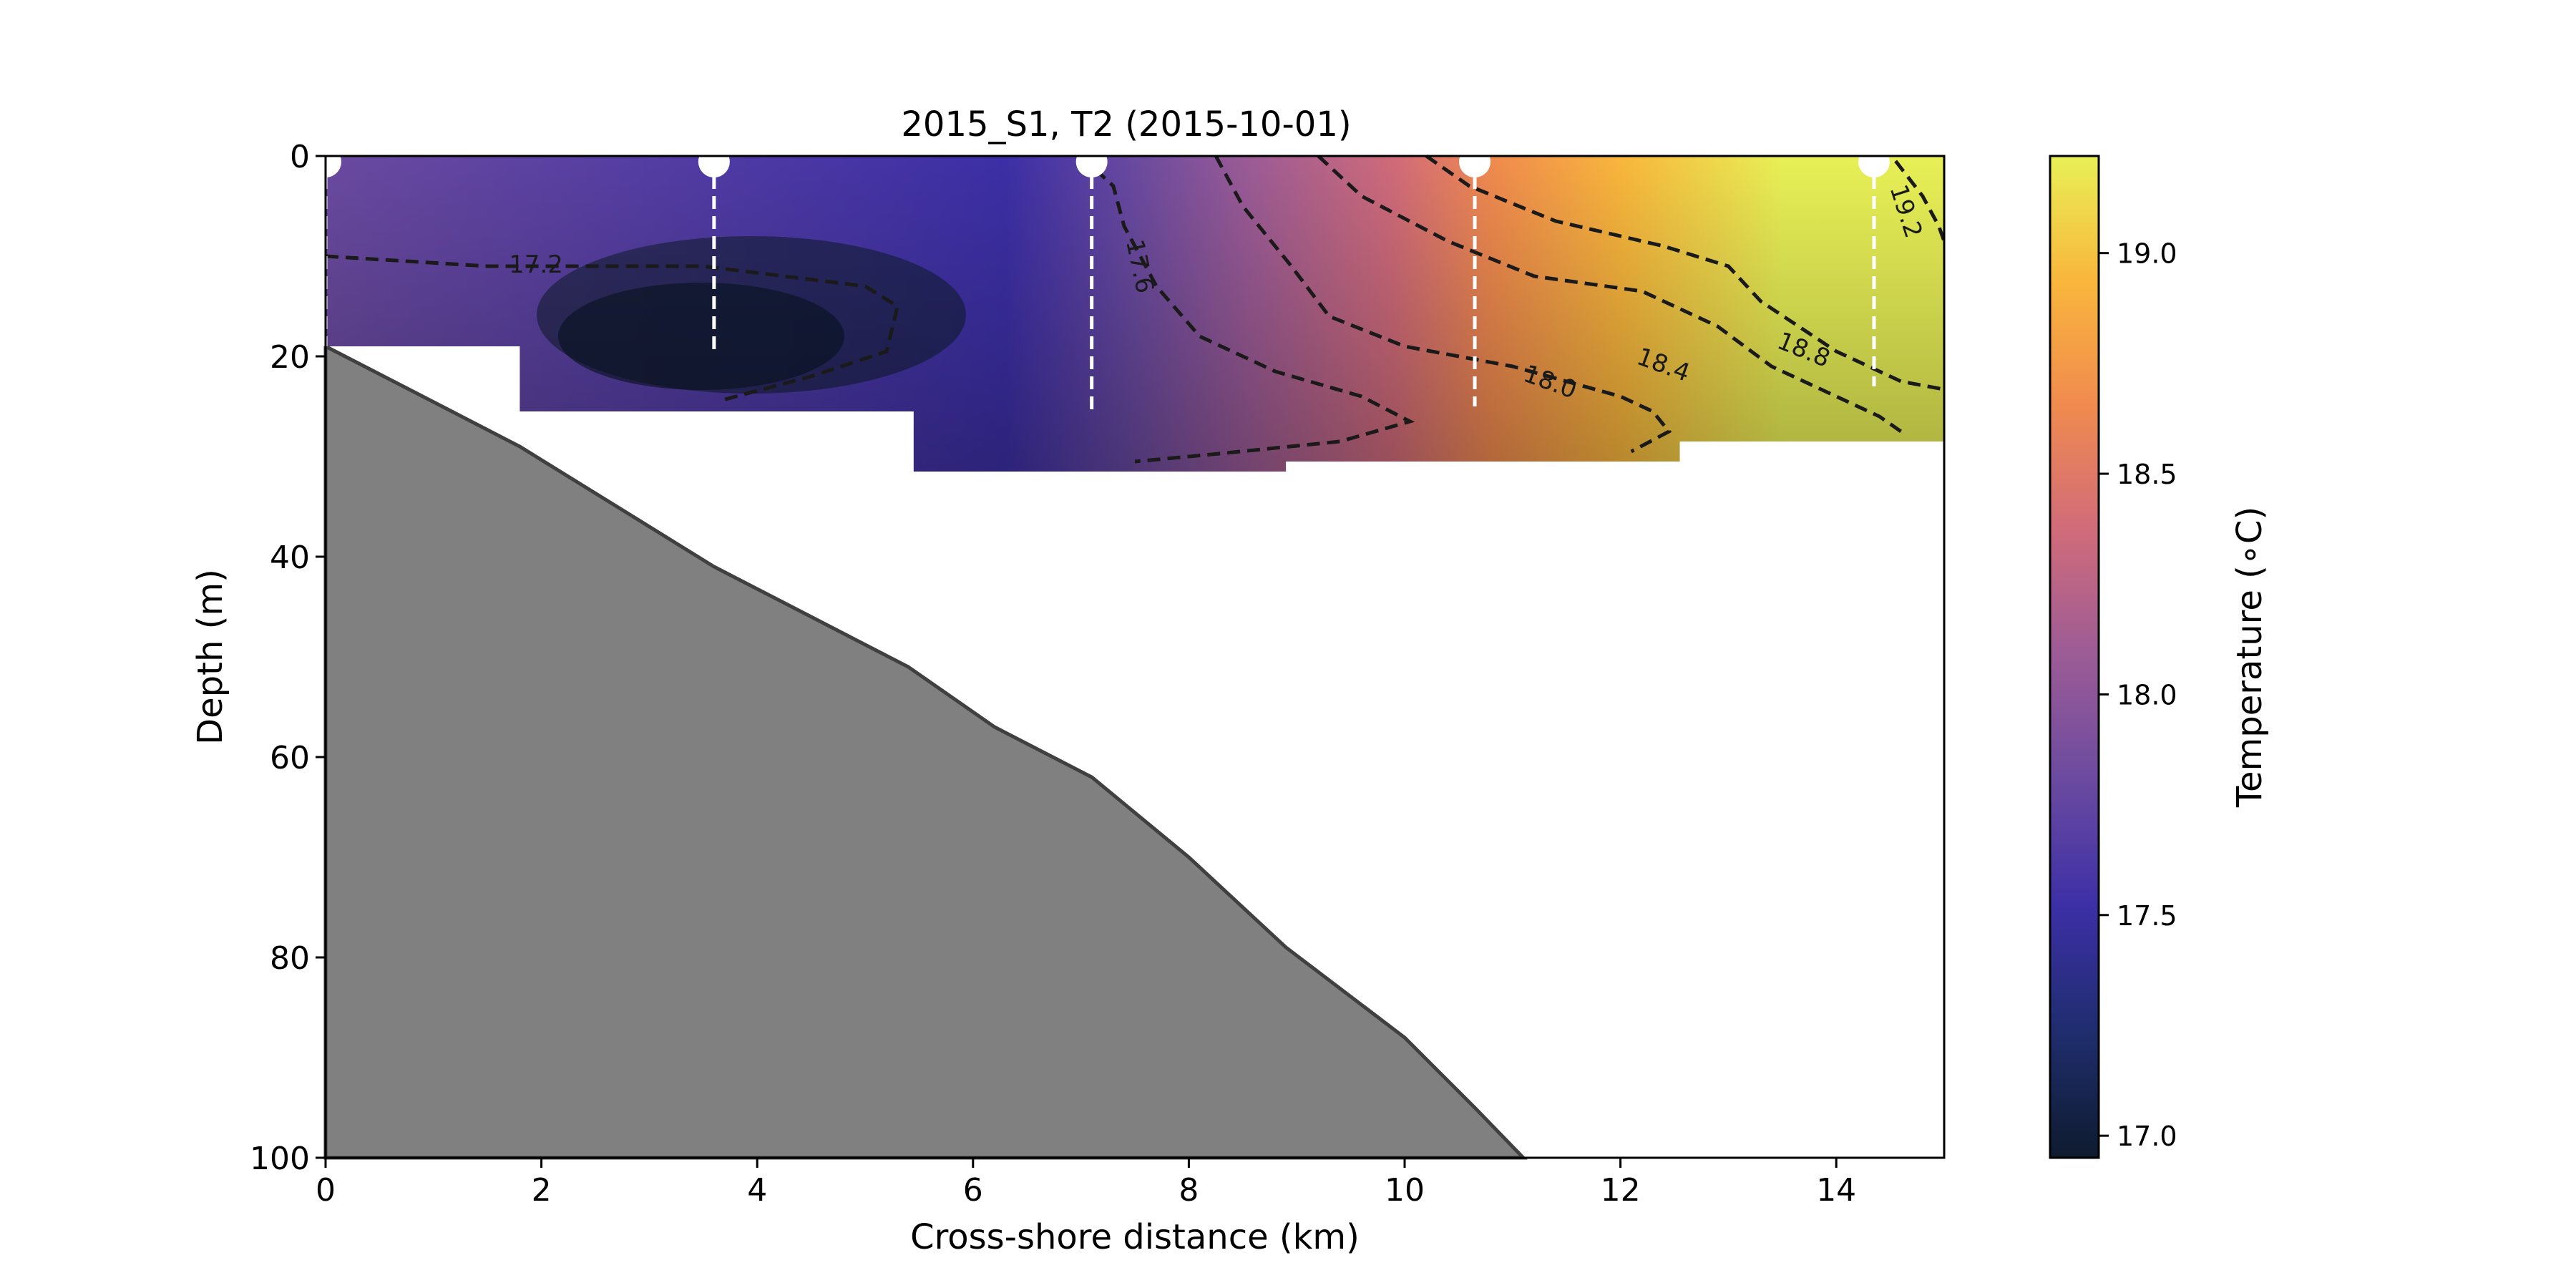 The width and height of the screenshot is (2576, 1288). Describe the element at coordinates (290, 558) in the screenshot. I see `y-tick-label: 40` at that location.